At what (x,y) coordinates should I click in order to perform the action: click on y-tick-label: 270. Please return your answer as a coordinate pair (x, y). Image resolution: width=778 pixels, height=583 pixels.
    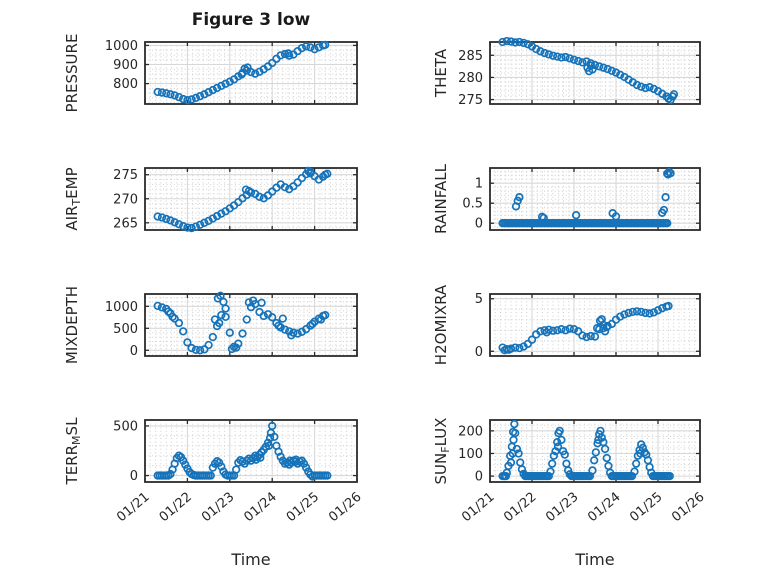
    Looking at the image, I should click on (125, 199).